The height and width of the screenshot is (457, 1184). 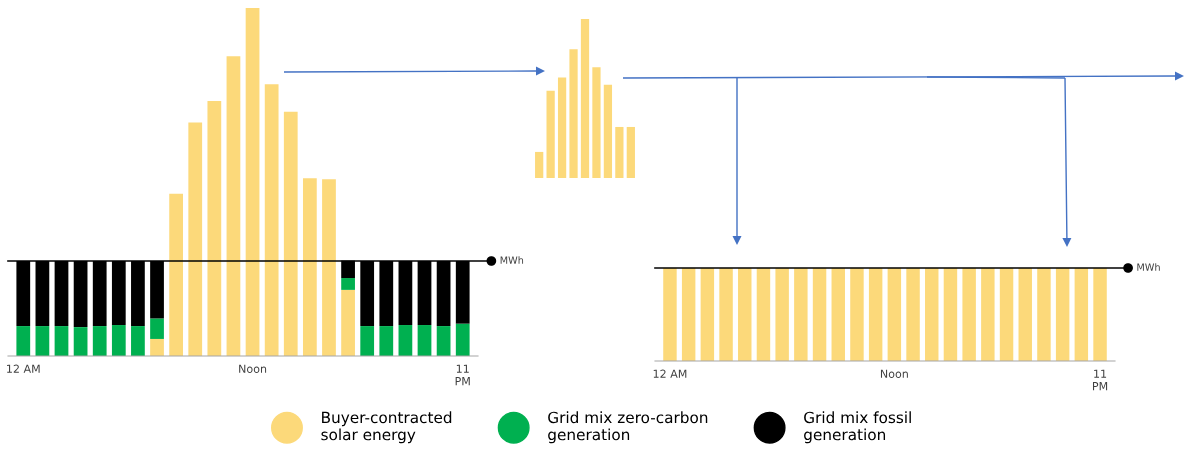 I want to click on legend-label: Grid mix fossil generation, so click(x=857, y=427).